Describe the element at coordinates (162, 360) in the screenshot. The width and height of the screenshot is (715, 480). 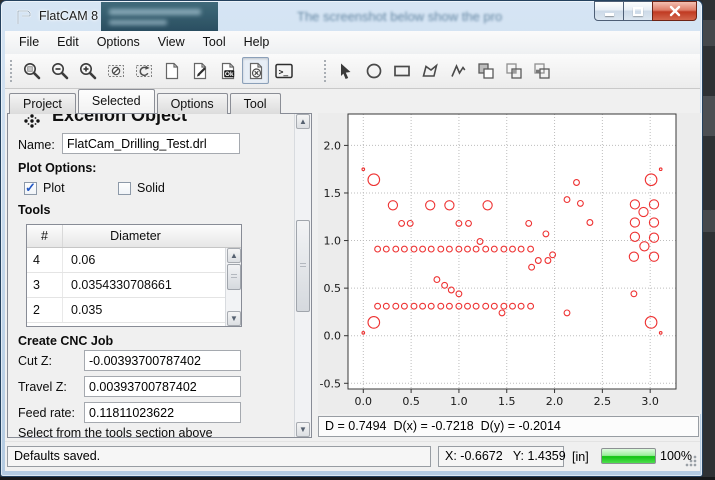
I see `cut-z-field` at that location.